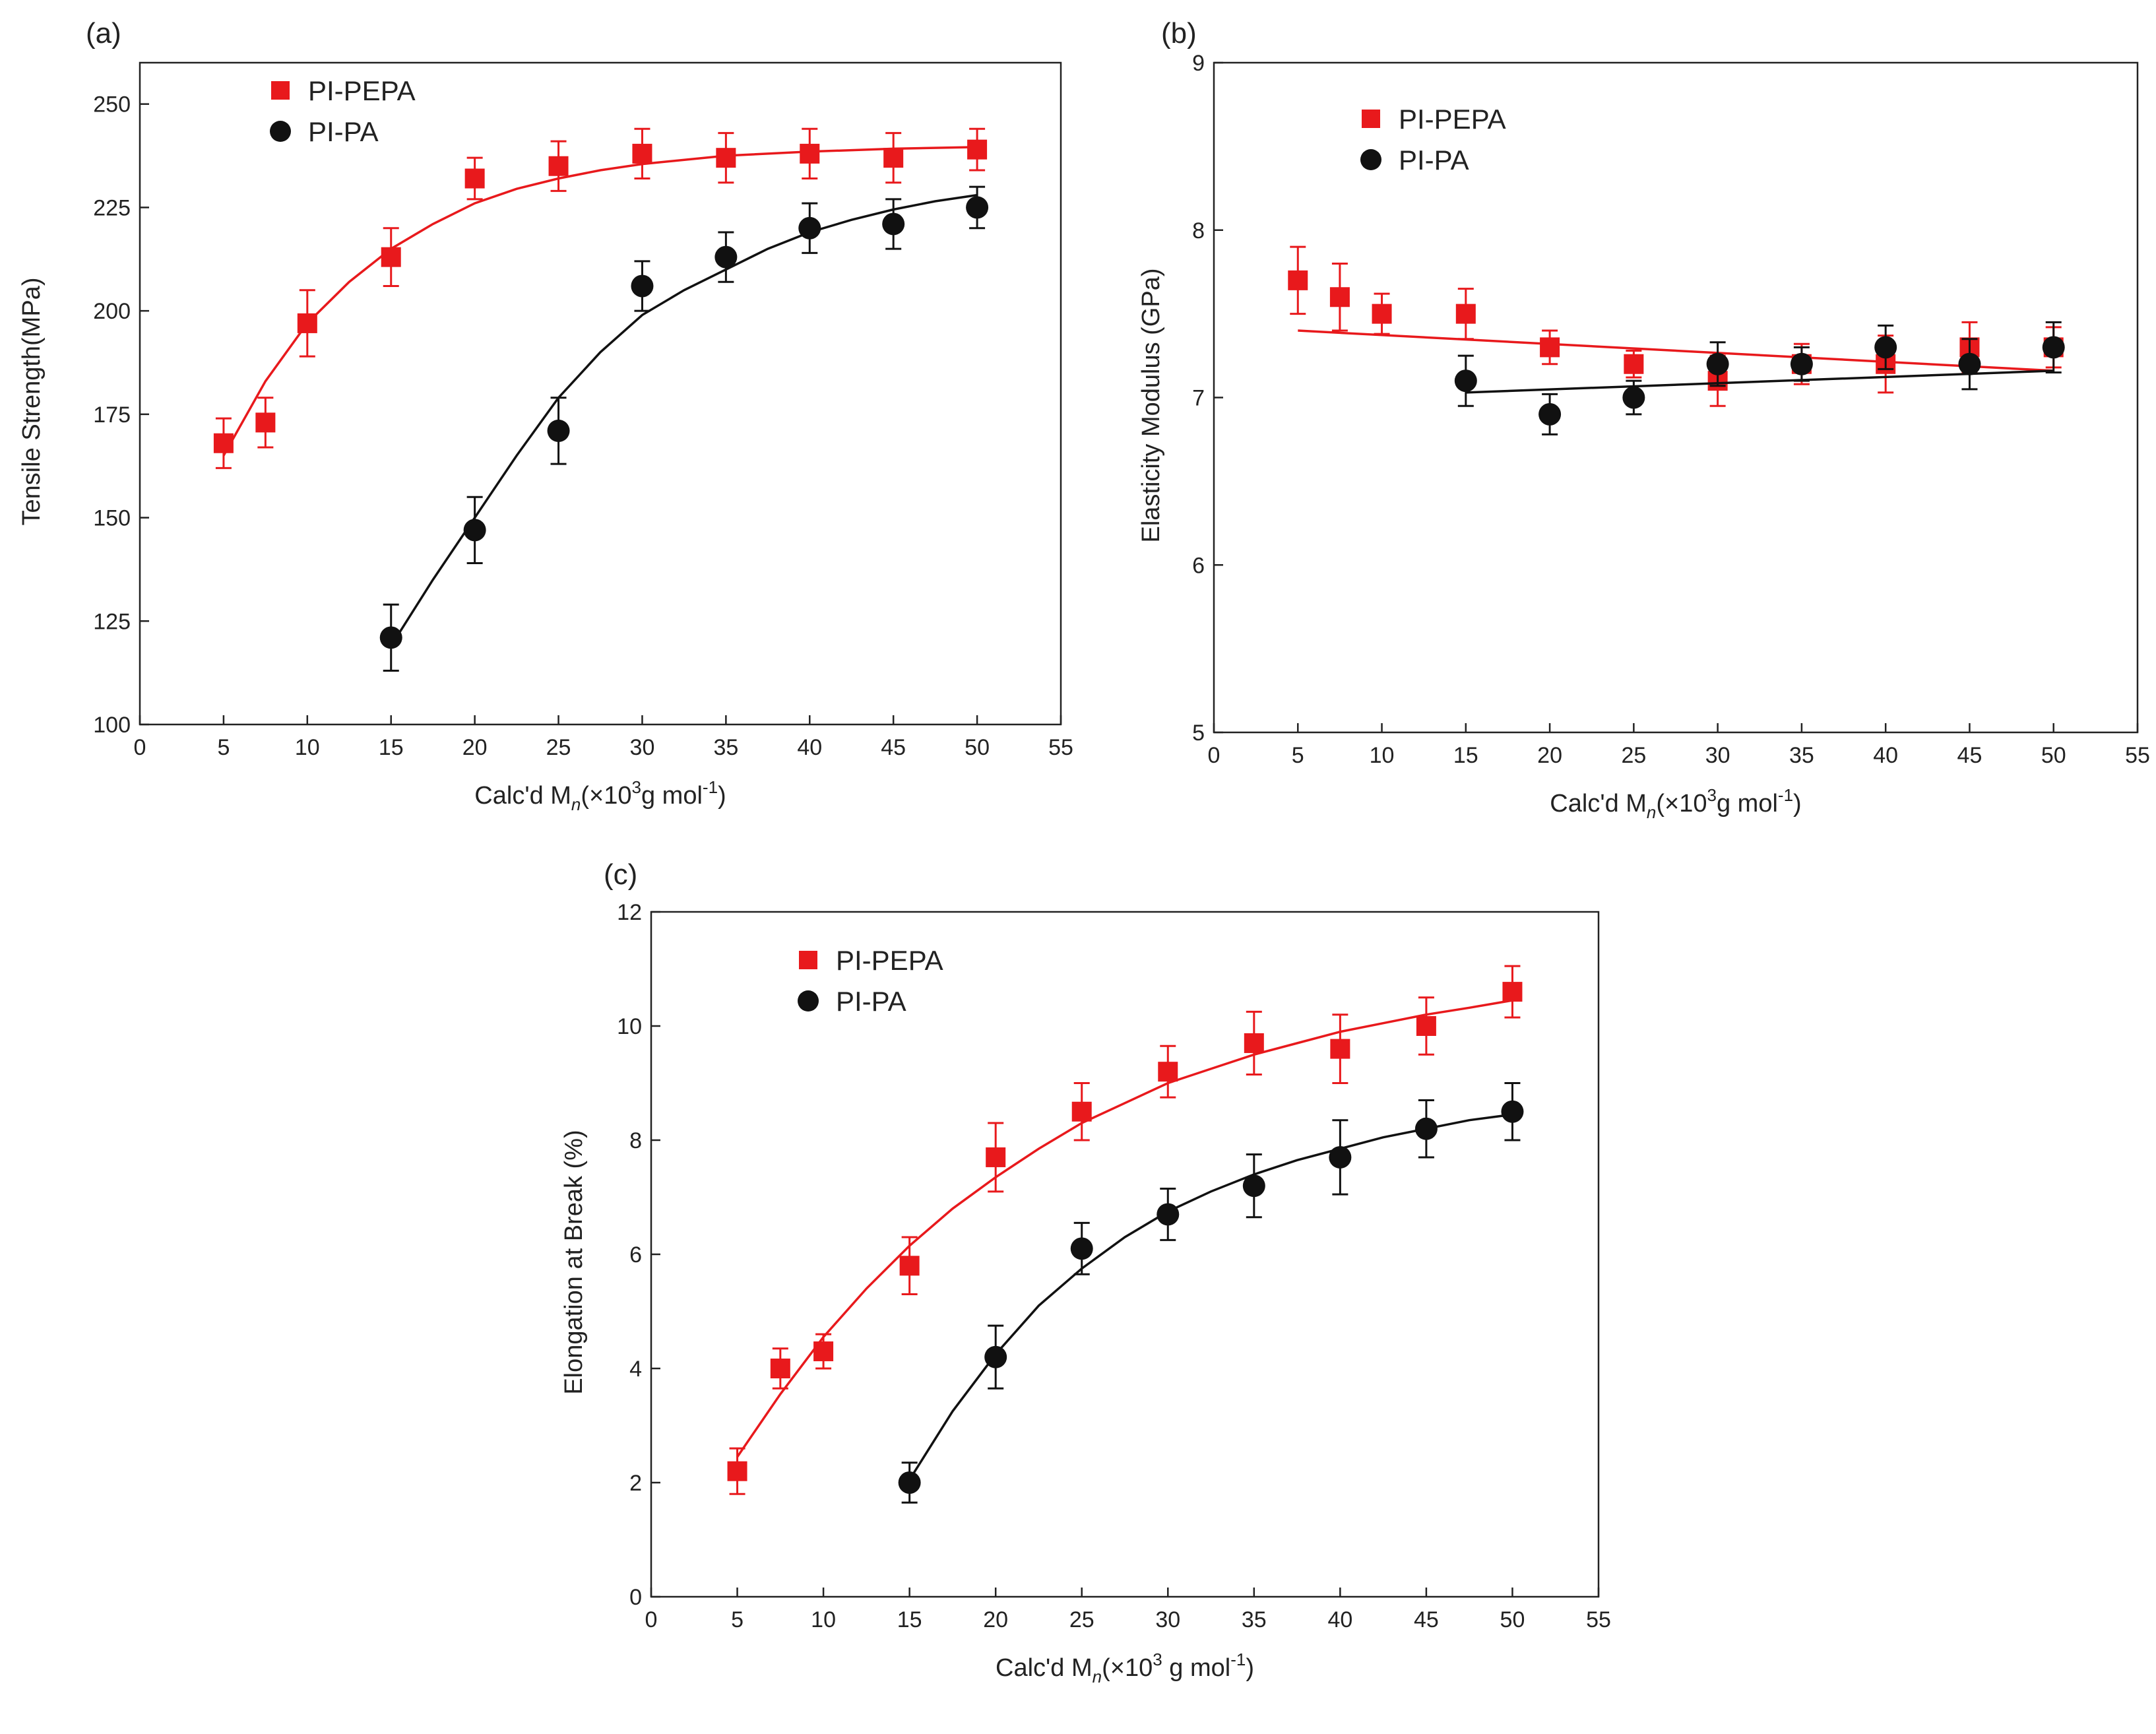  Describe the element at coordinates (112, 725) in the screenshot. I see `y-tick-label: 100` at that location.